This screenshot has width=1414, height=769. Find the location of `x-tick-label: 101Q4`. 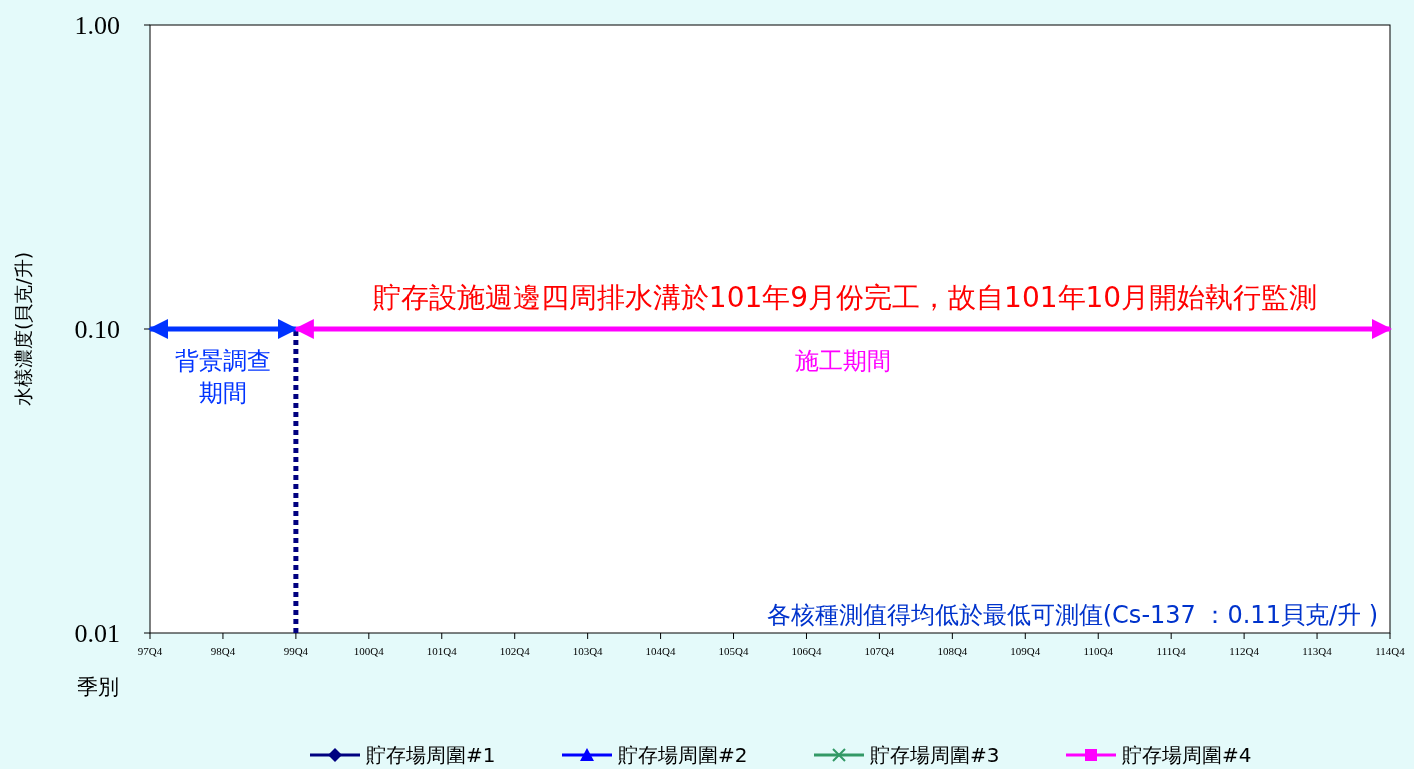

x-tick-label: 101Q4 is located at coordinates (442, 651).